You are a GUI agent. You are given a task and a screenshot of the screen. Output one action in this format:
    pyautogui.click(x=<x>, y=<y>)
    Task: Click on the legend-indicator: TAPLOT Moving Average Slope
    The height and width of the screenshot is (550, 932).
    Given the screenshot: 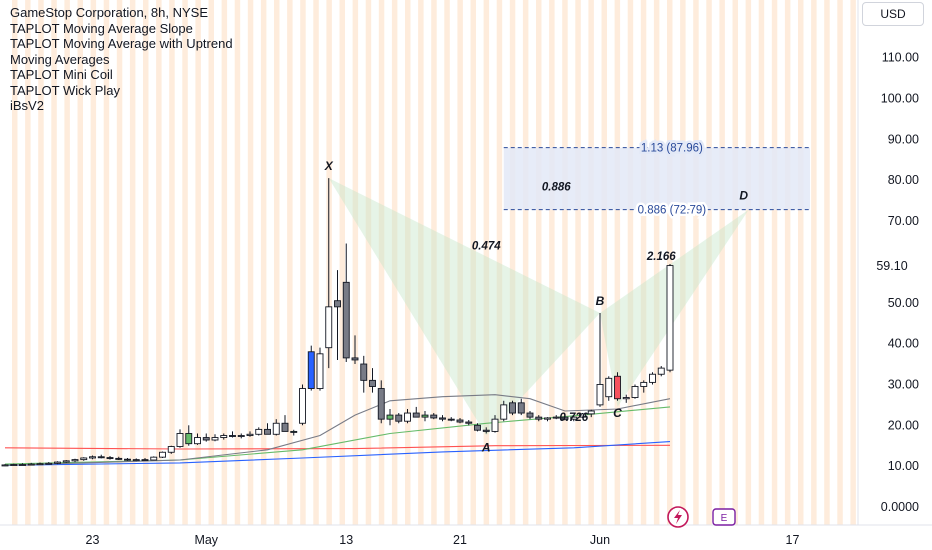 What is the action you would take?
    pyautogui.click(x=101, y=28)
    